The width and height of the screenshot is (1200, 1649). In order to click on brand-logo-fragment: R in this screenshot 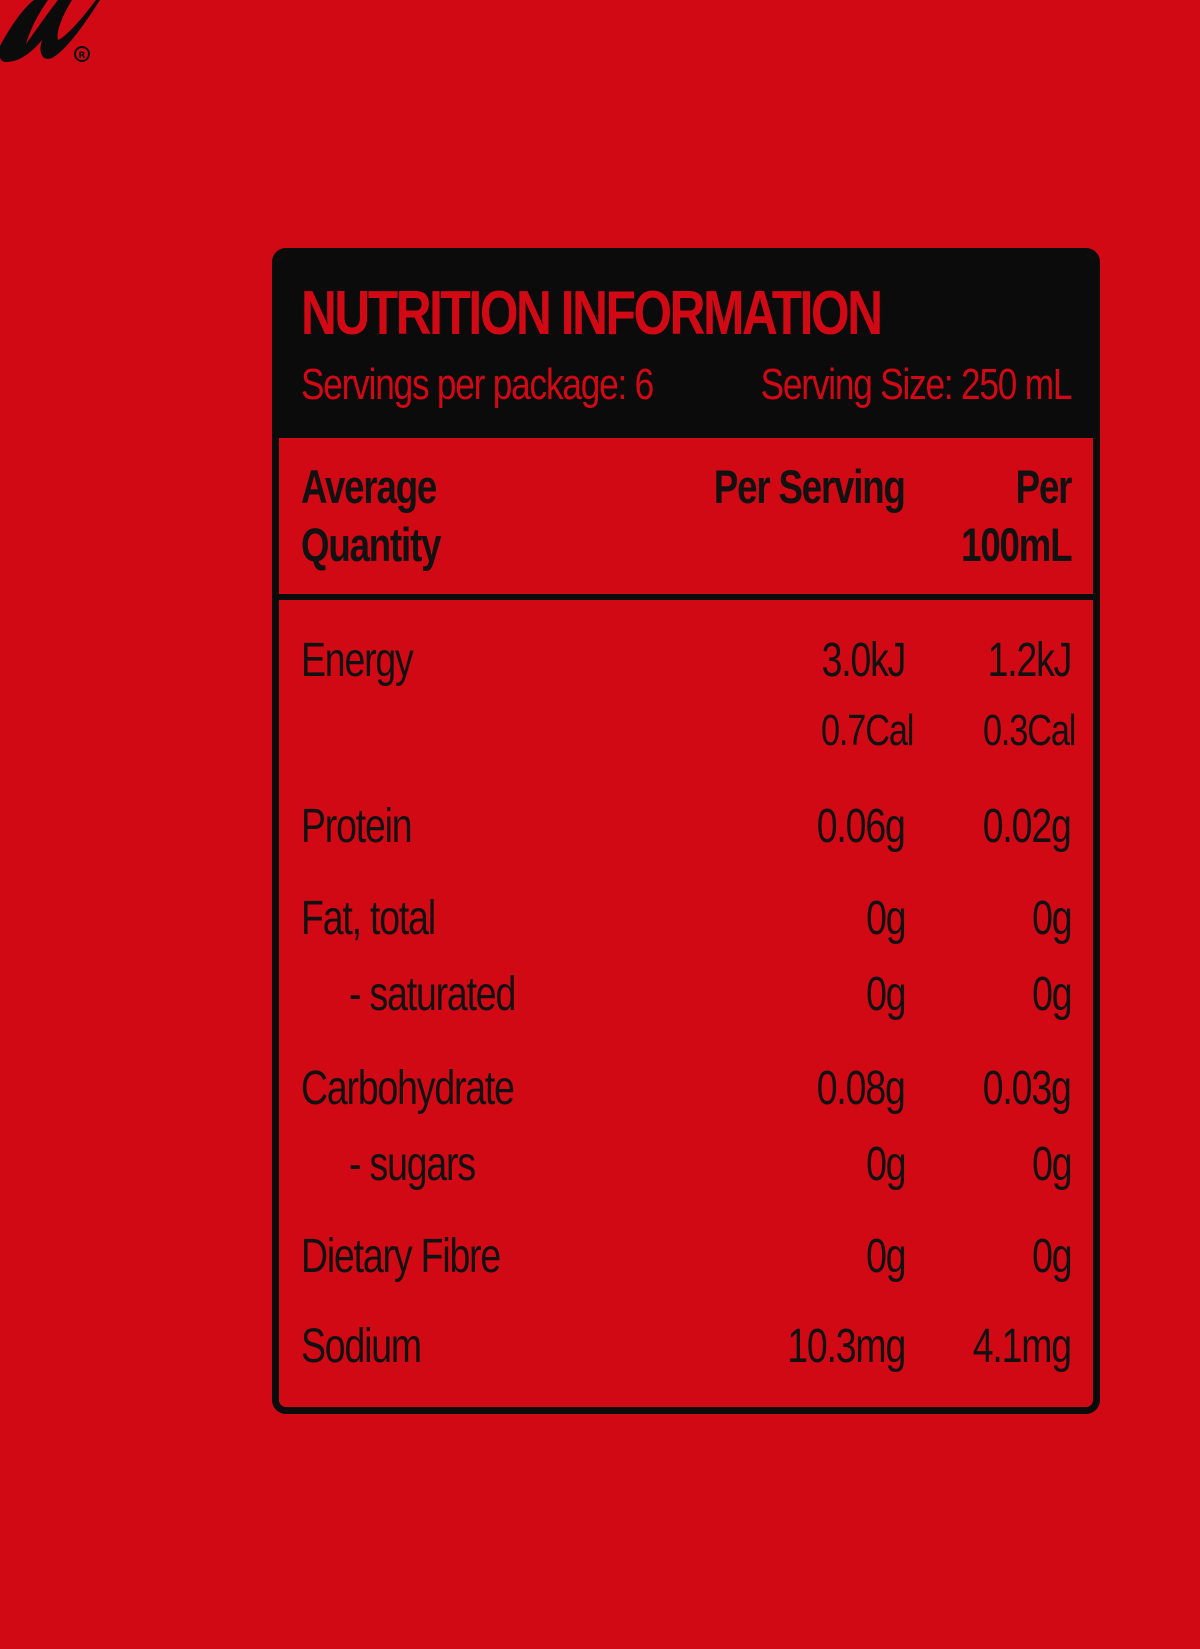, I will do `click(50, 31)`.